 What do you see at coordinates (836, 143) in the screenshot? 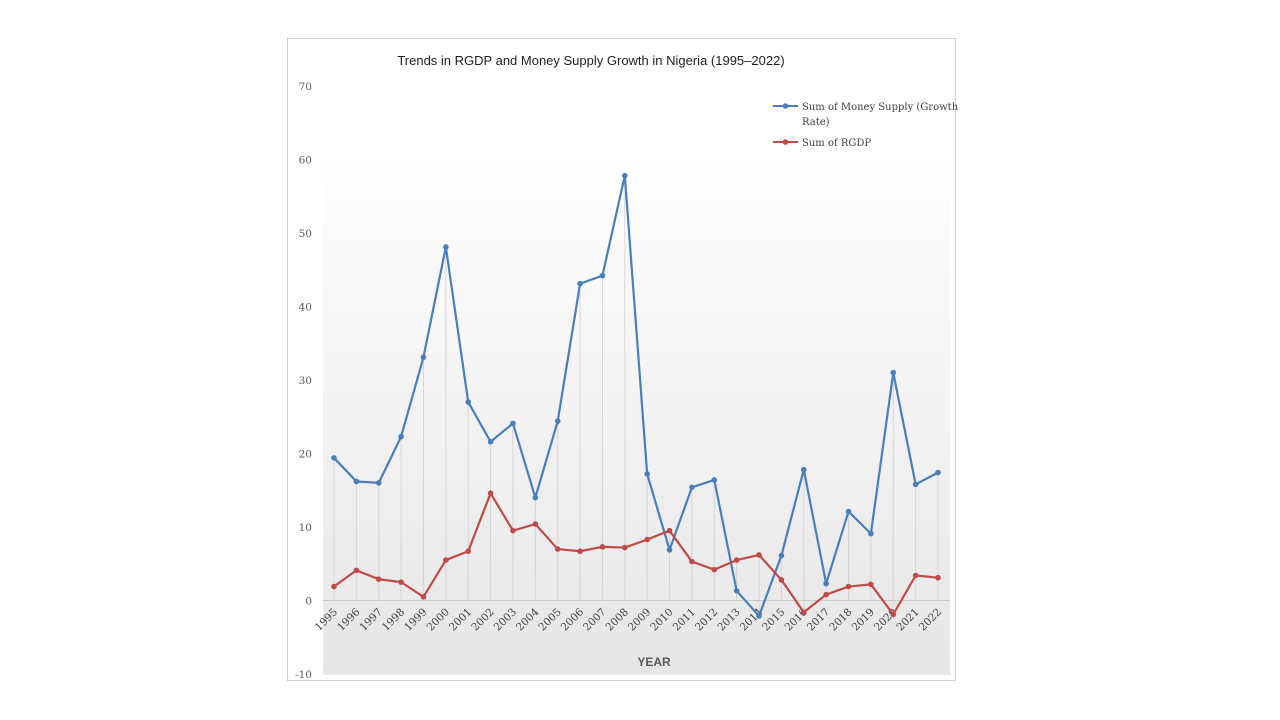
I see `legend-label: Sum of RGDP` at bounding box center [836, 143].